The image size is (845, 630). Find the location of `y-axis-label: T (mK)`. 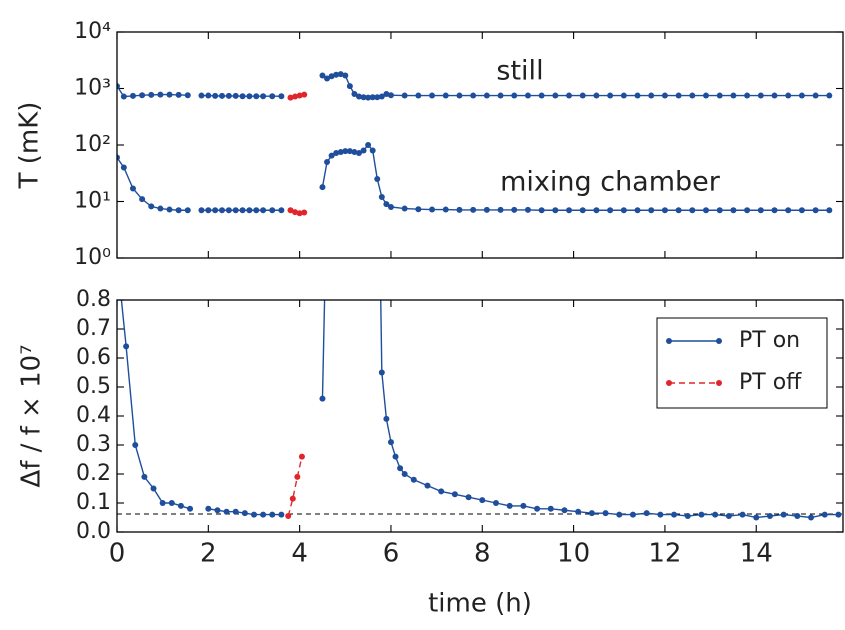

y-axis-label: T (mK) is located at coordinates (30, 146).